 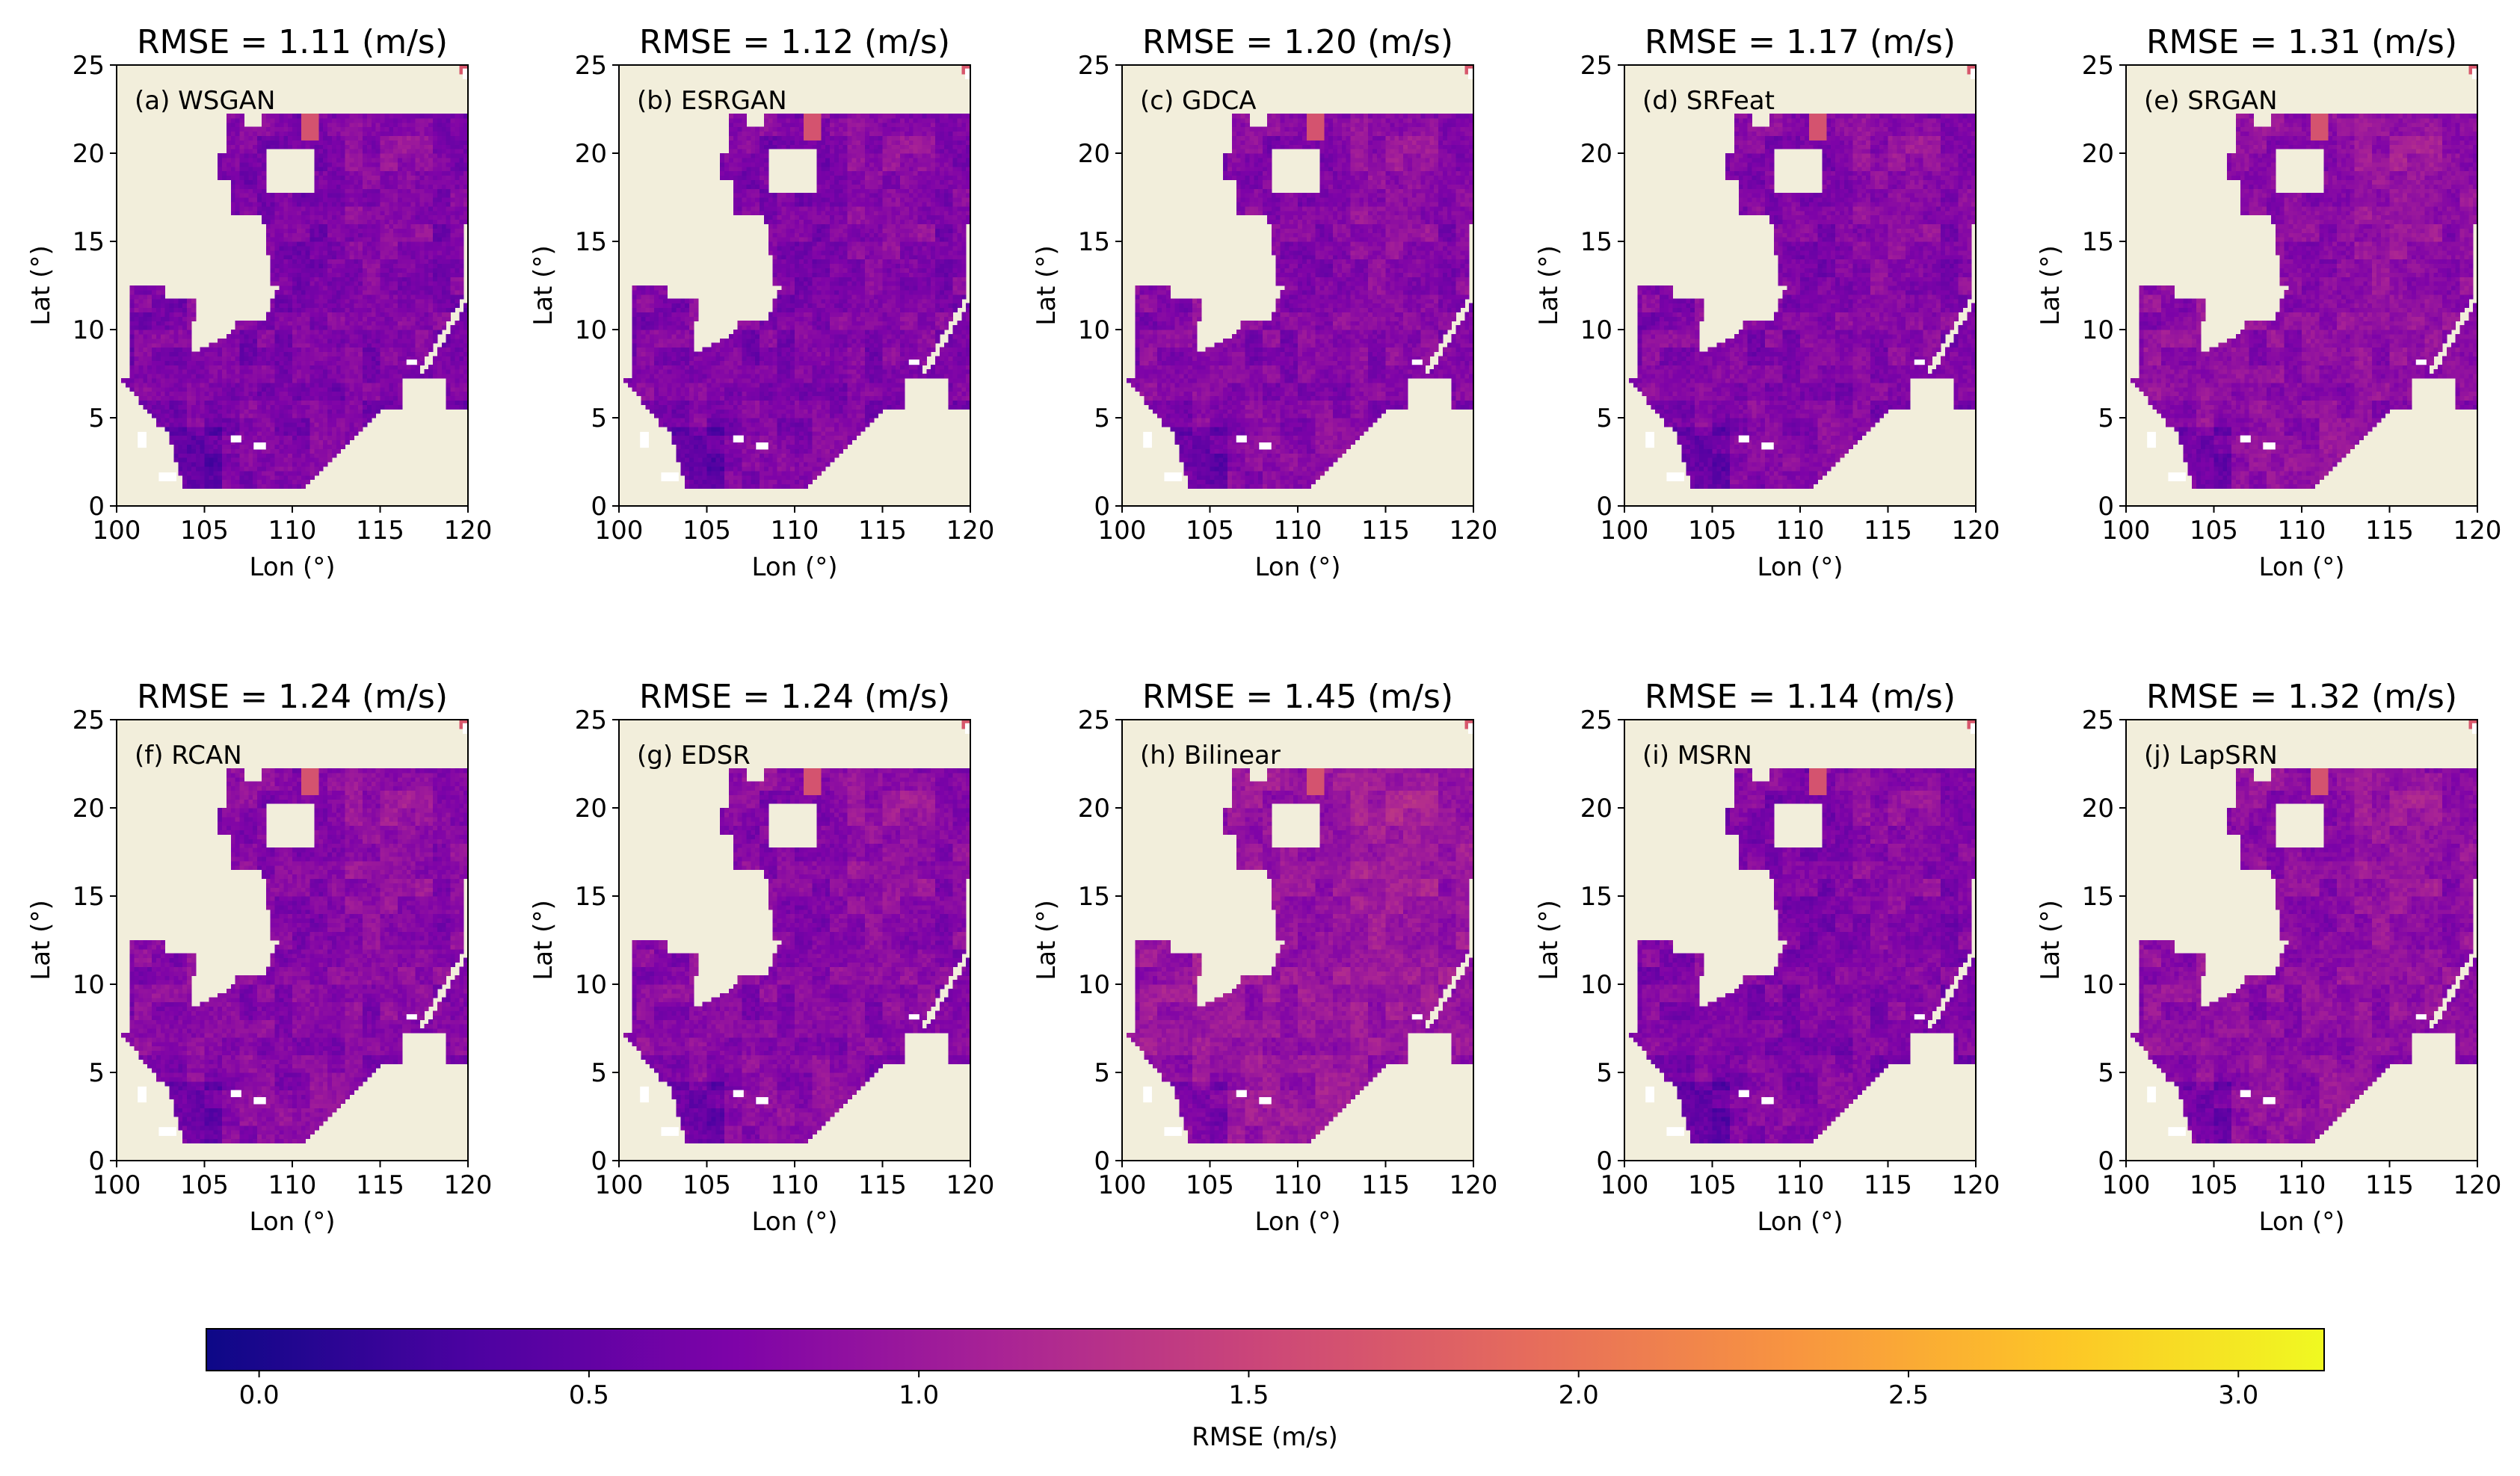 What do you see at coordinates (292, 531) in the screenshot?
I see `x-tick-label: 110` at bounding box center [292, 531].